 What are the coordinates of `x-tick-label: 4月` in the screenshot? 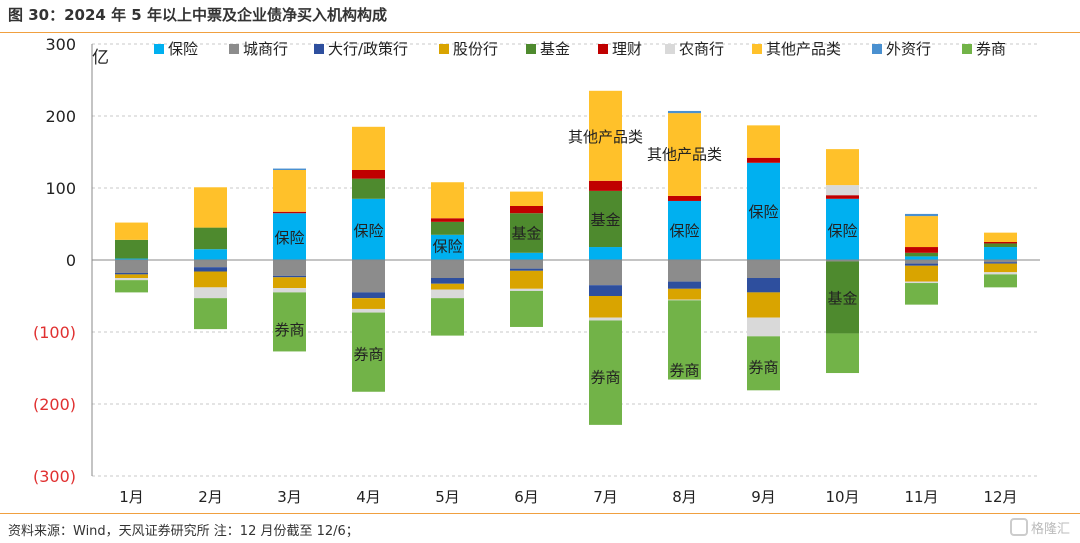 It's located at (368, 497).